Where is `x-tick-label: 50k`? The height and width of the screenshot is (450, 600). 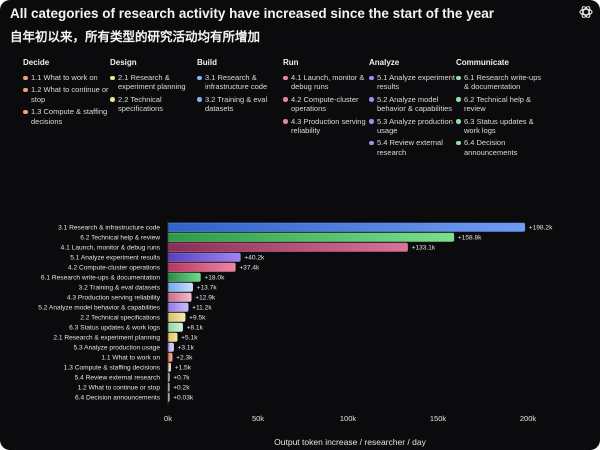
x-tick-label: 50k is located at coordinates (258, 418).